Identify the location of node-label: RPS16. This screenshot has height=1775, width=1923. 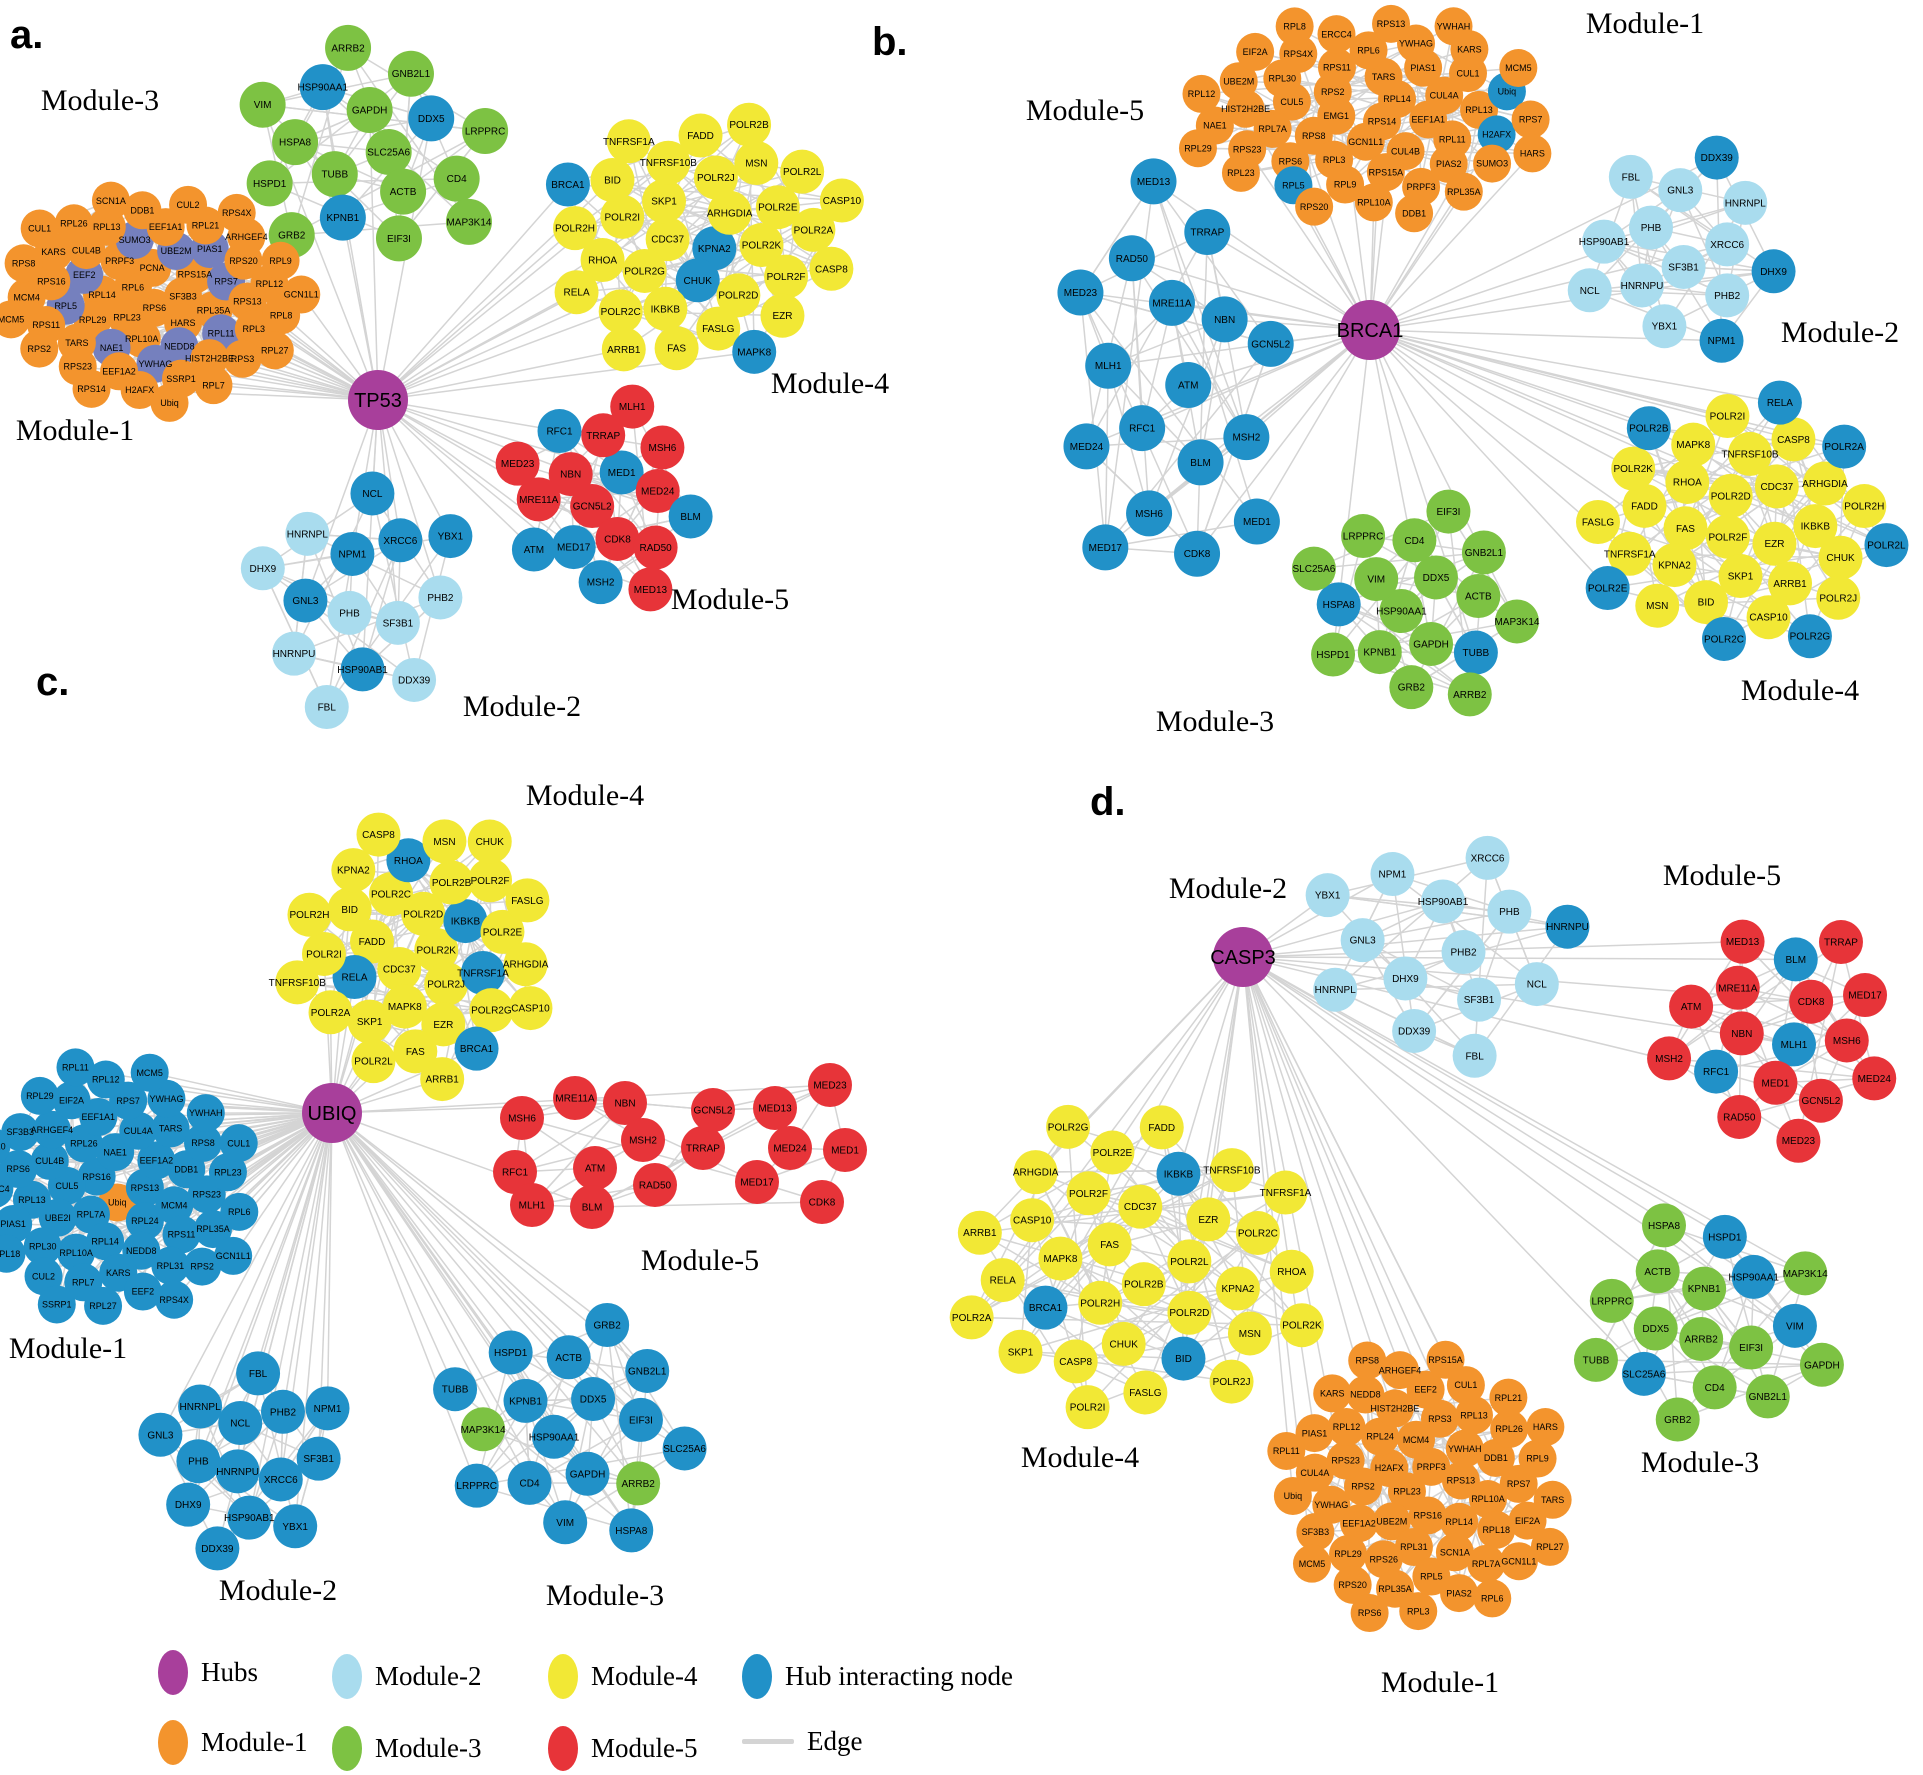
(1428, 1516).